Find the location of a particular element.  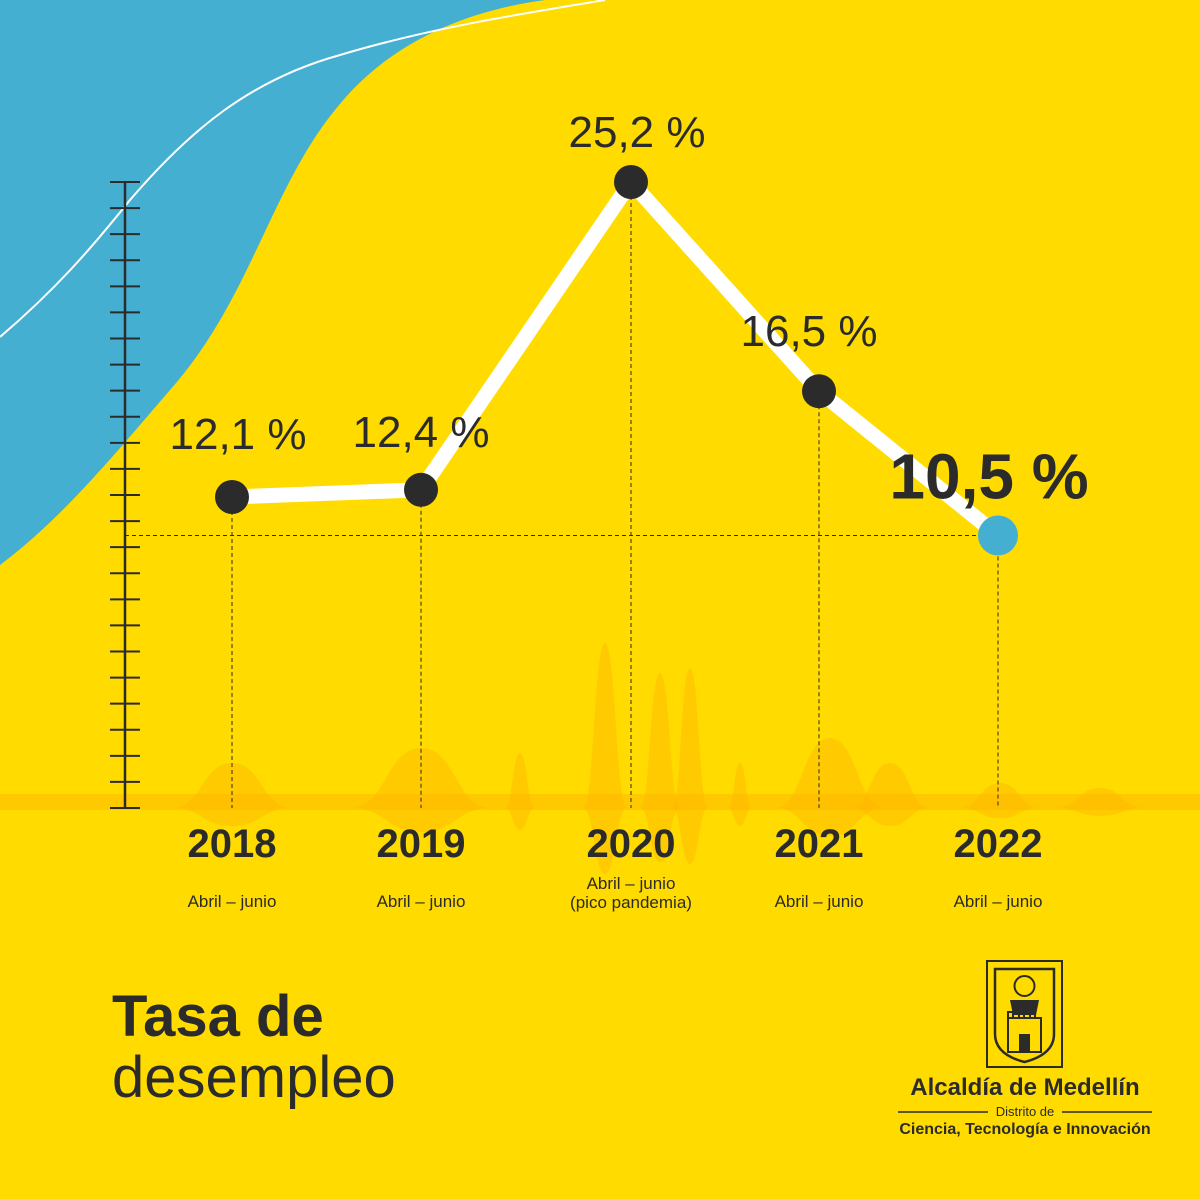

white-swoosh-line is located at coordinates (303, 169).